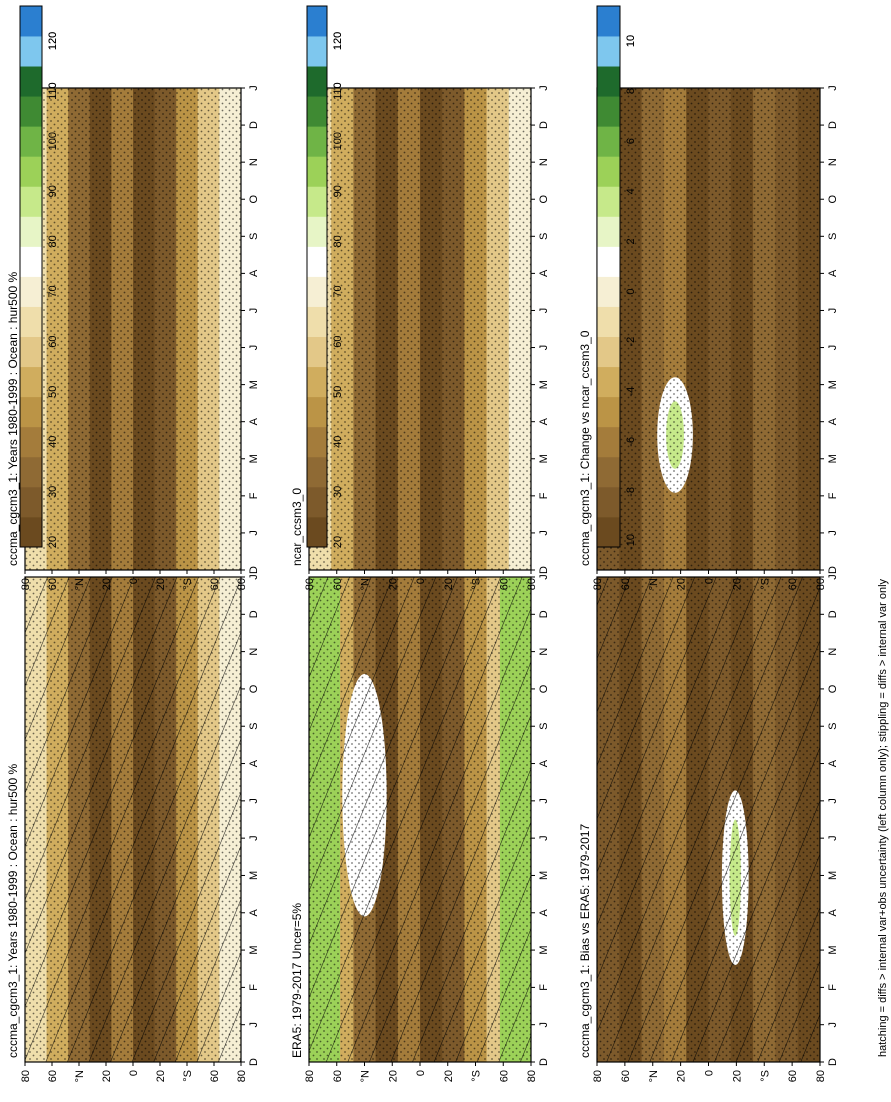 This screenshot has height=1102, width=891. Describe the element at coordinates (631, 241) in the screenshot. I see `colorbar-tick-label: 2` at that location.